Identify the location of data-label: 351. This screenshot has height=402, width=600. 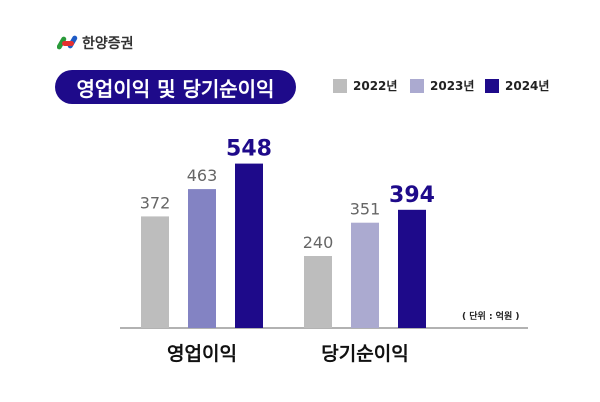
(365, 209).